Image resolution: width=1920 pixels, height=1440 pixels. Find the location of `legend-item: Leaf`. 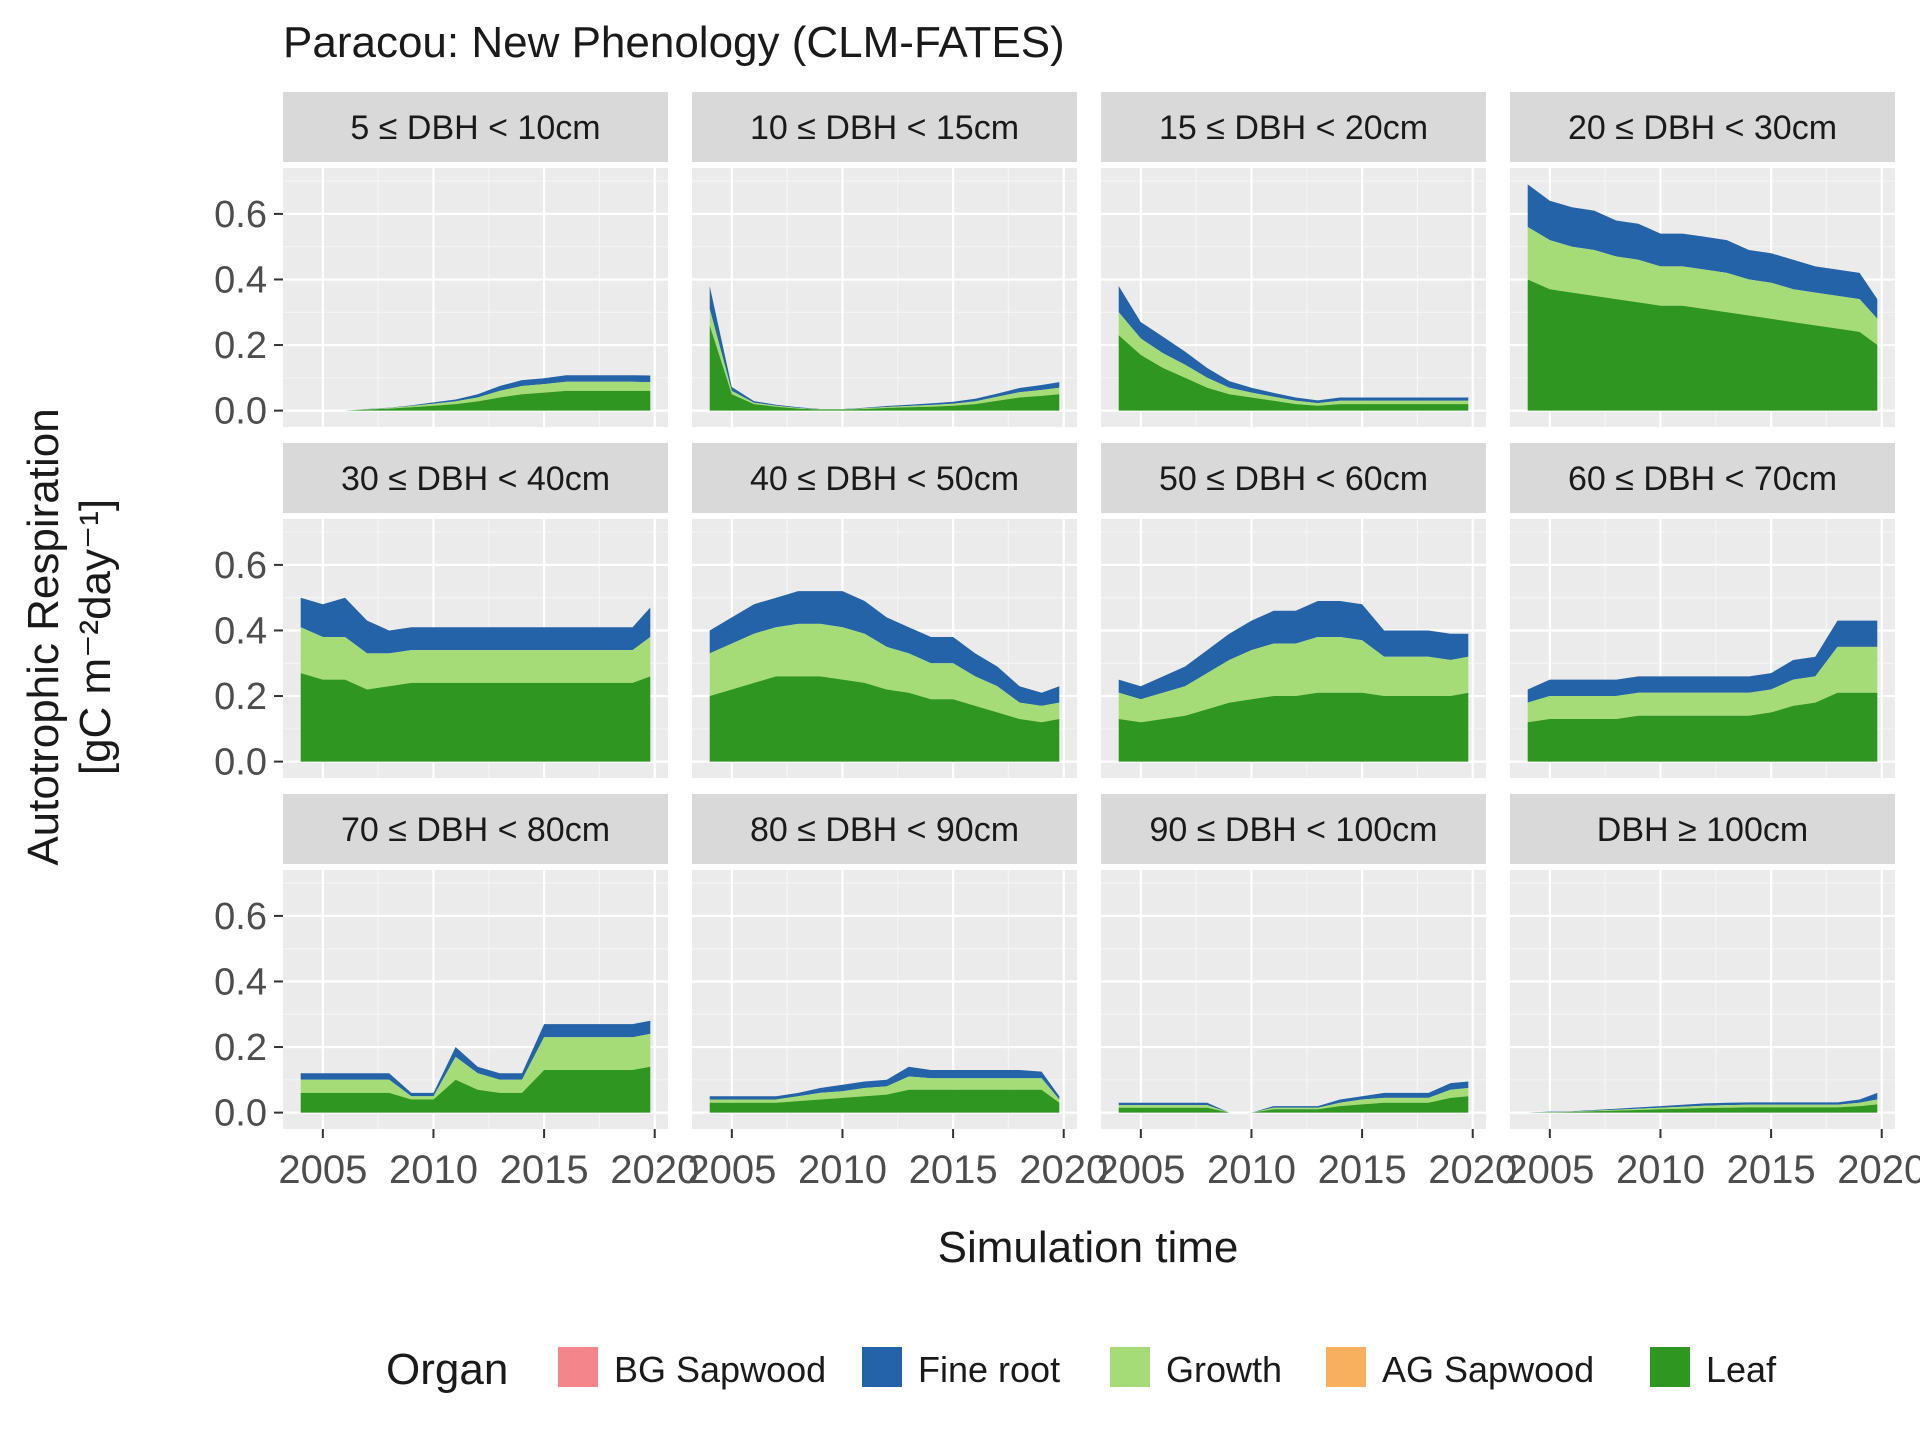

legend-item: Leaf is located at coordinates (1713, 1368).